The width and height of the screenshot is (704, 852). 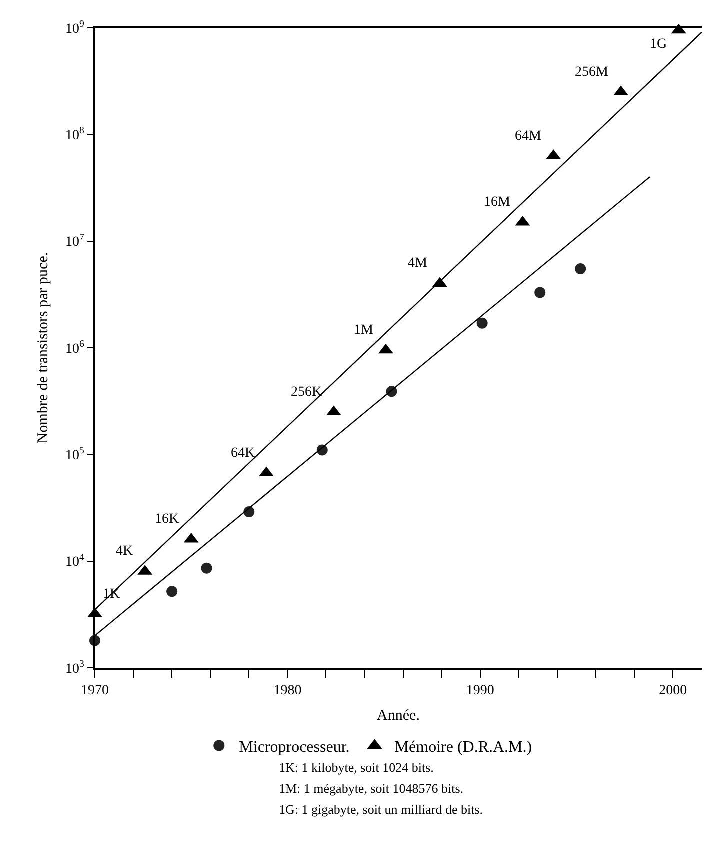 What do you see at coordinates (75, 241) in the screenshot?
I see `y-tick-label: 10$^{7}$` at bounding box center [75, 241].